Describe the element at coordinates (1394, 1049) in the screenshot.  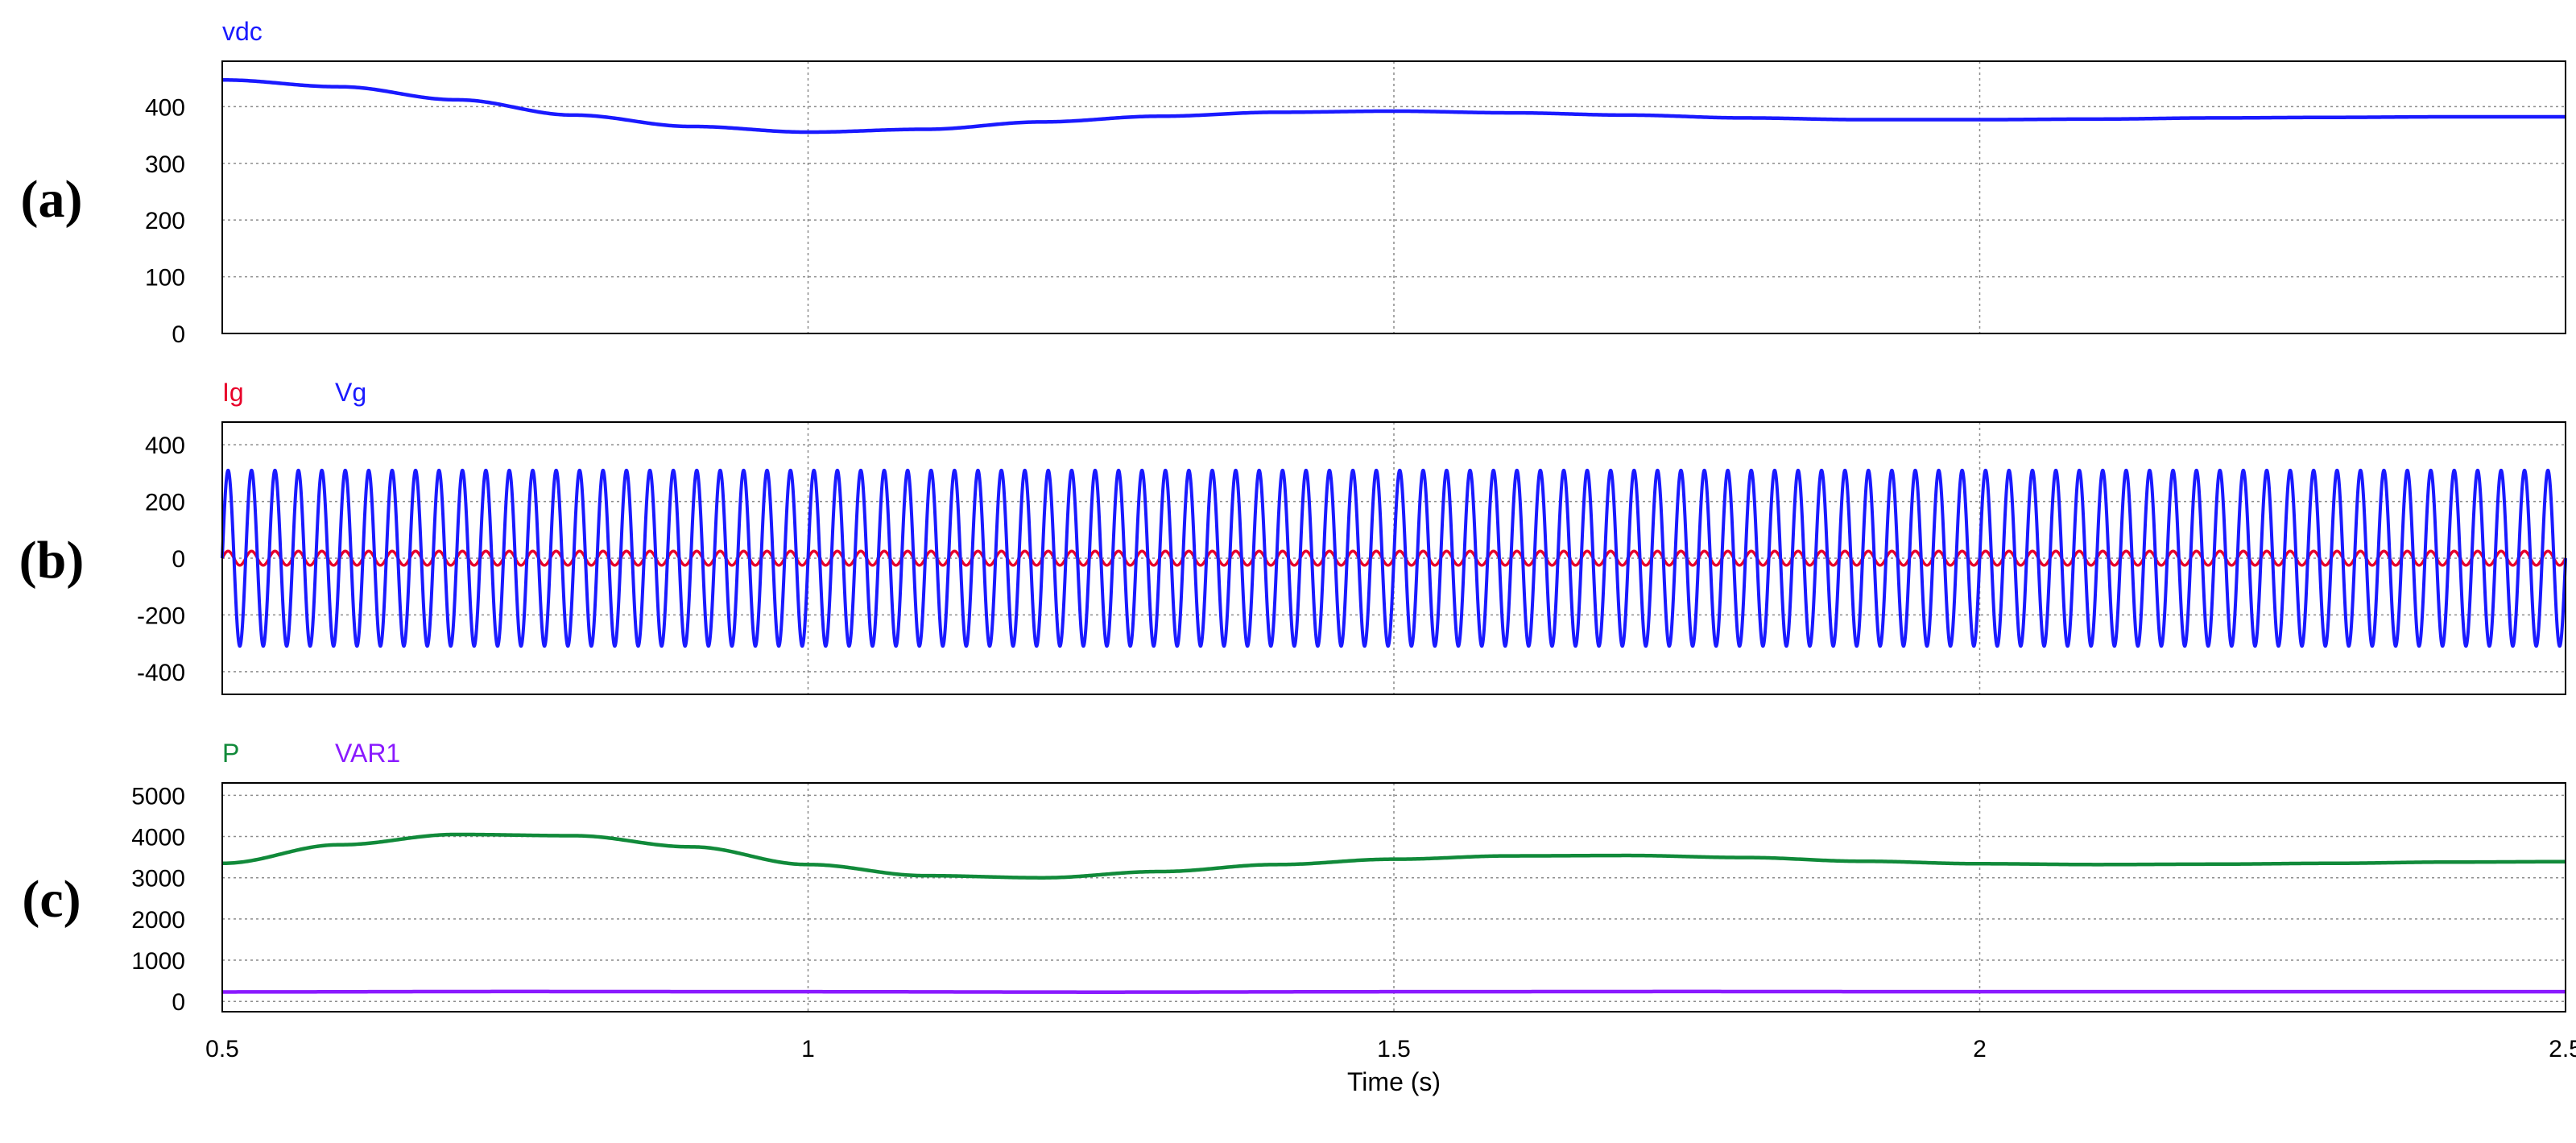
I see `x-tick-label: 1.5` at that location.